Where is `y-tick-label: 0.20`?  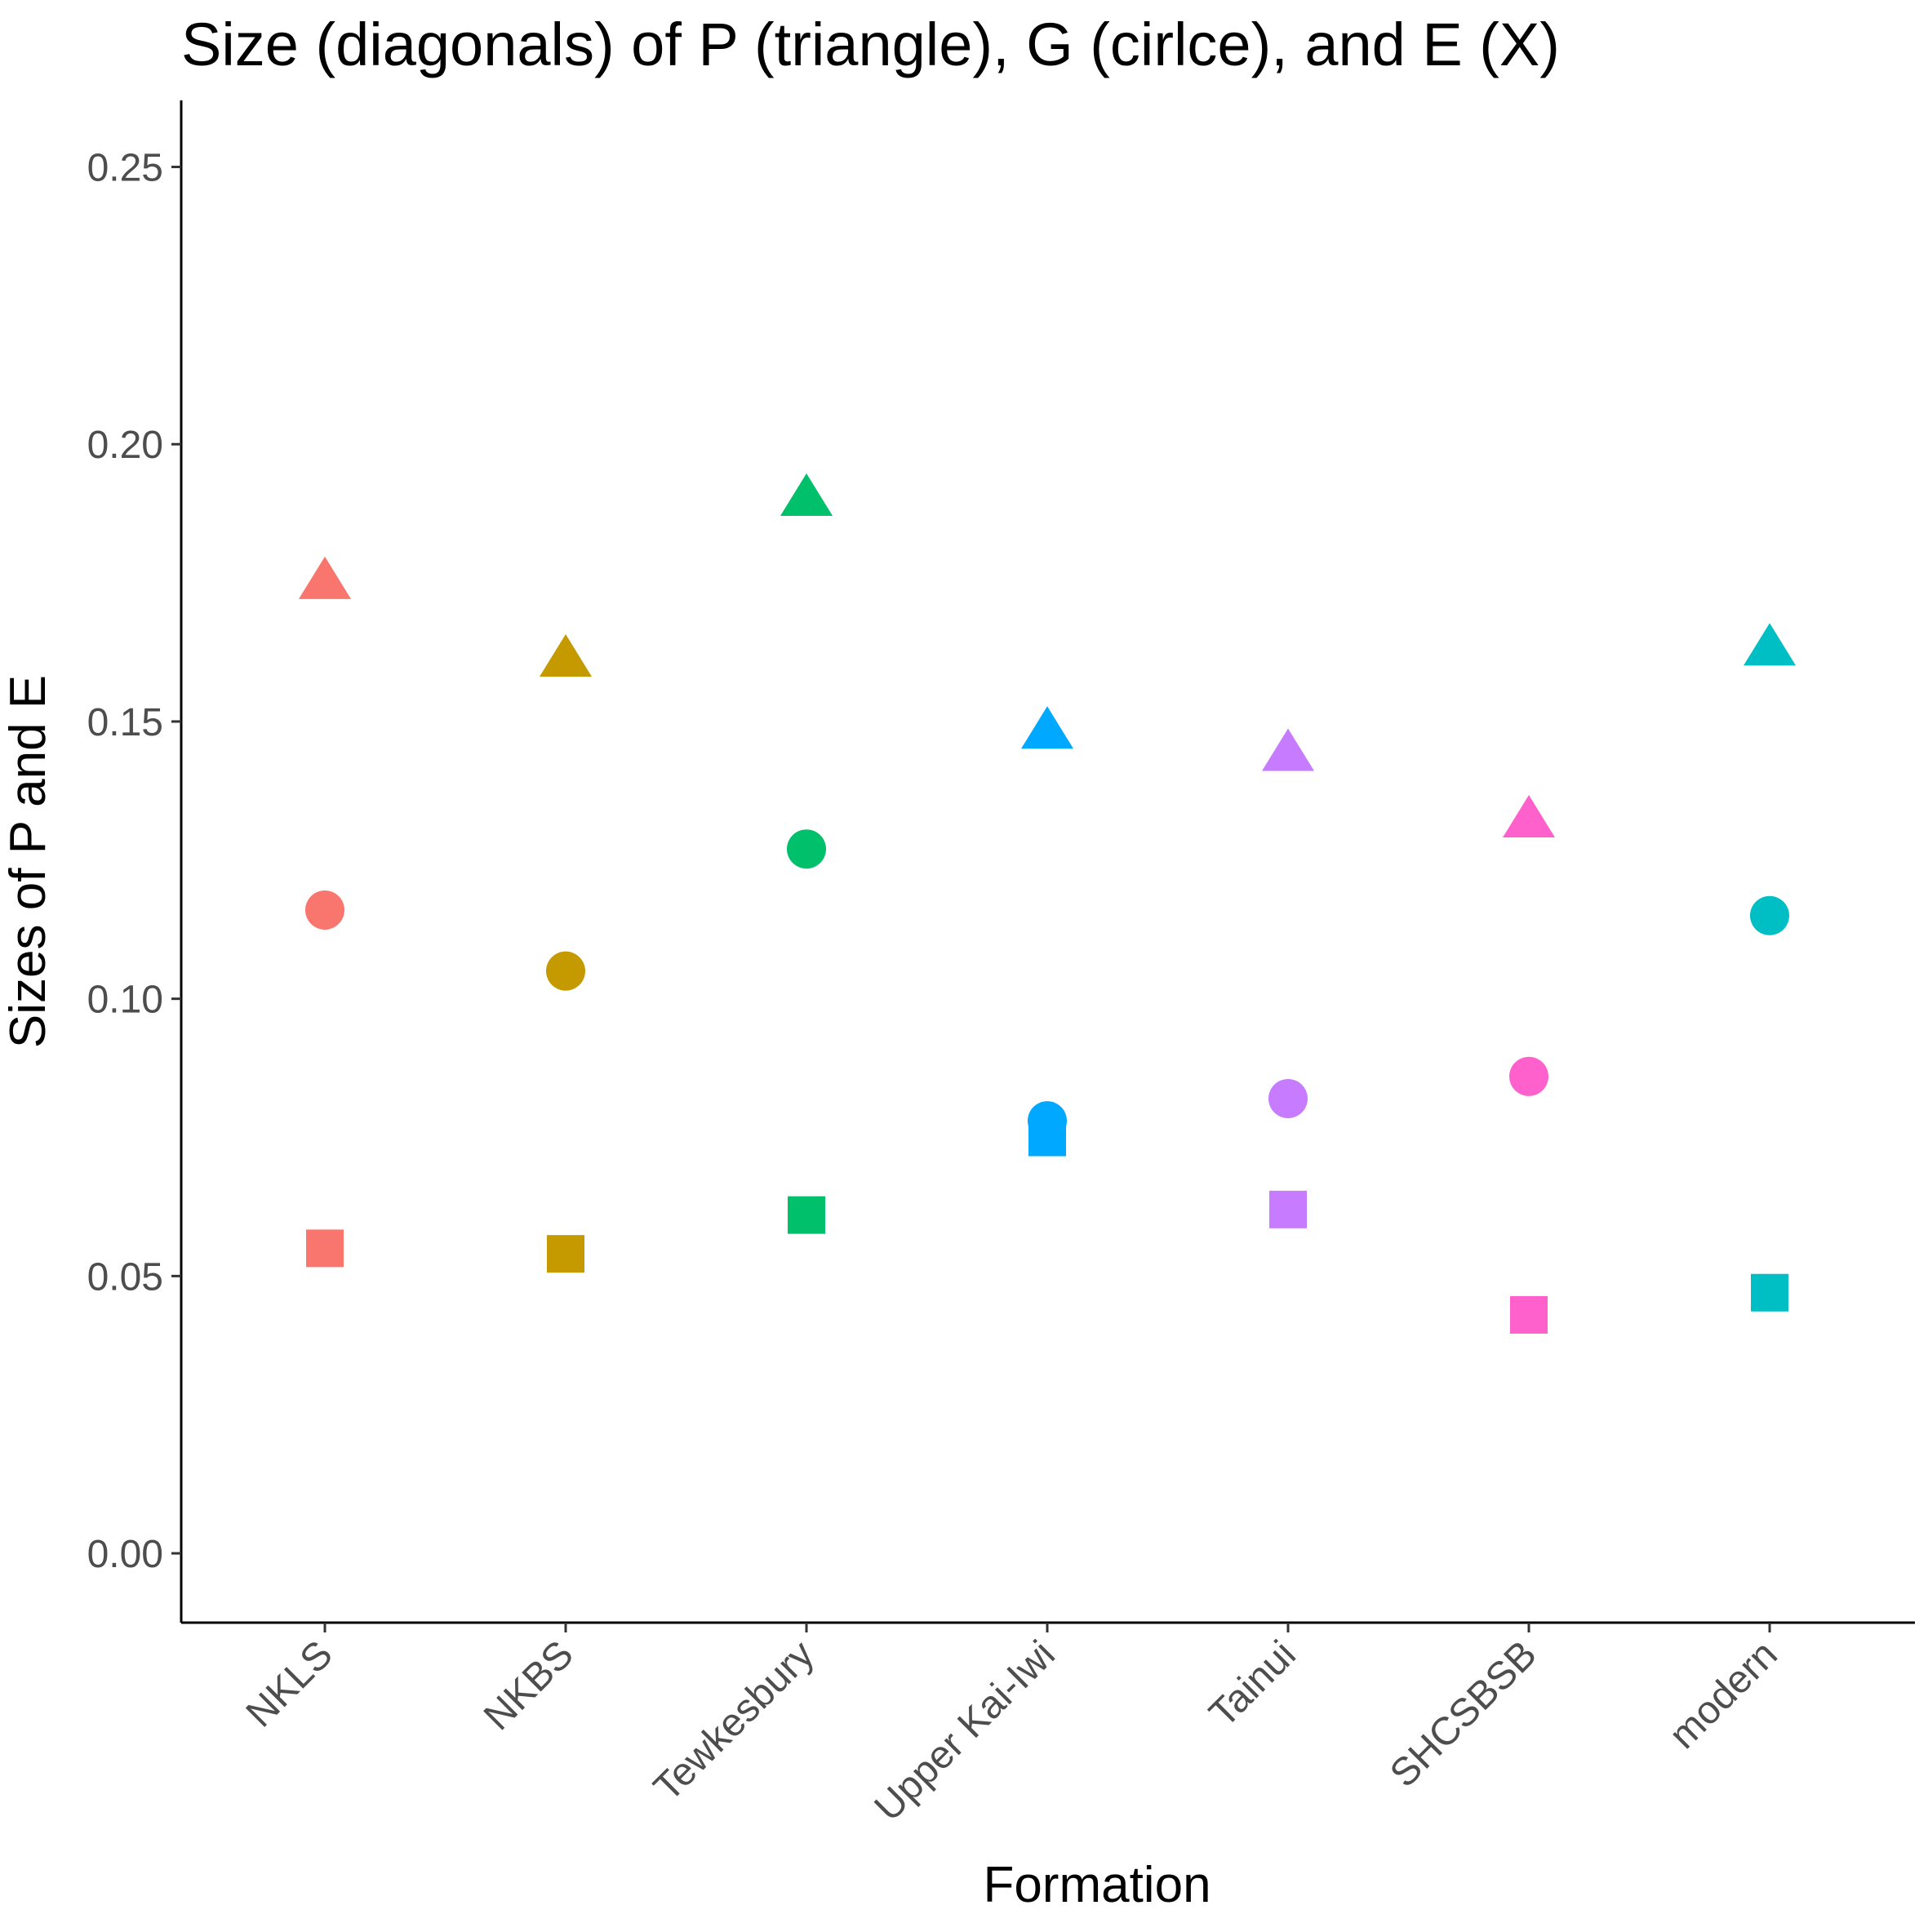 y-tick-label: 0.20 is located at coordinates (125, 445).